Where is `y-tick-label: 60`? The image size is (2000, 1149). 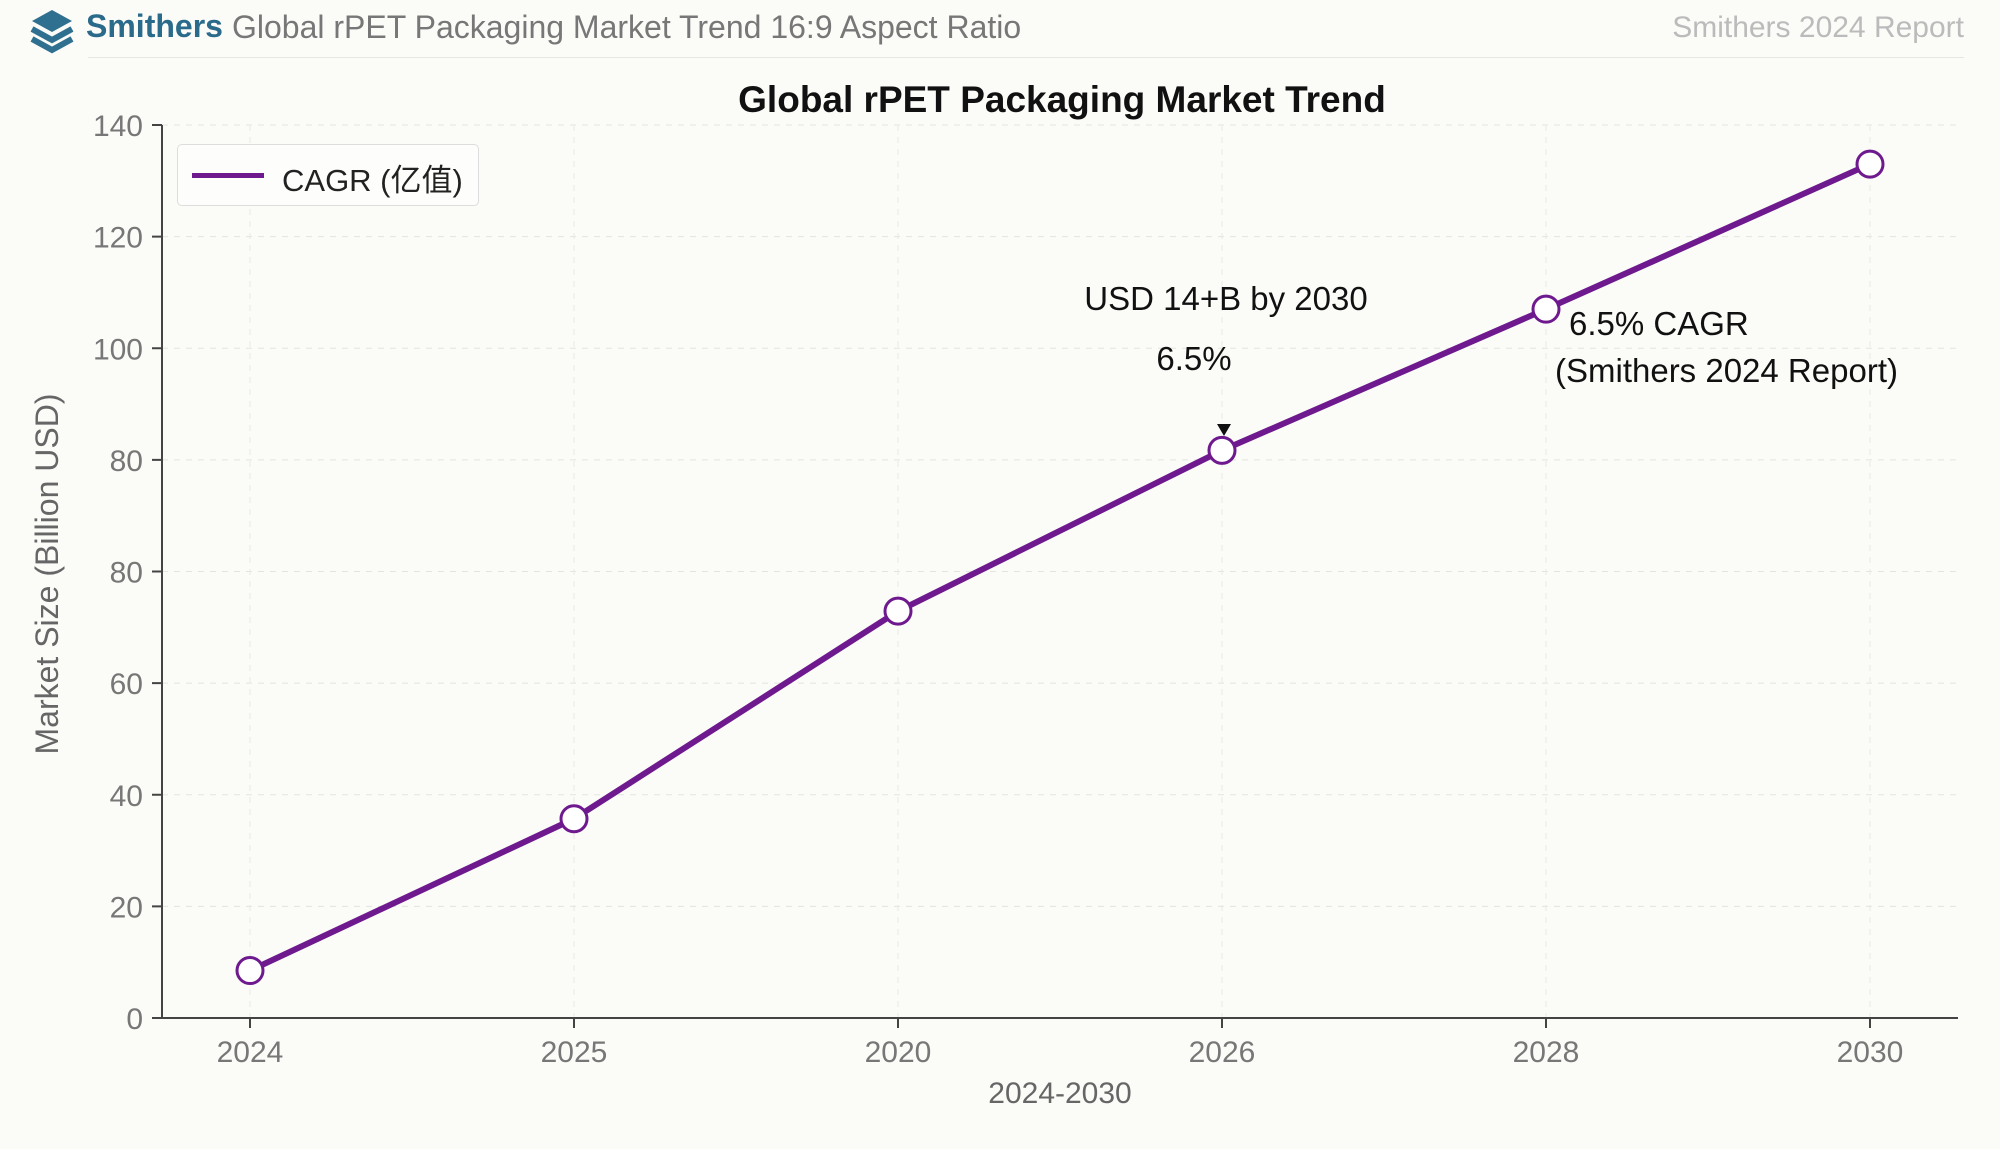
y-tick-label: 60 is located at coordinates (126, 684).